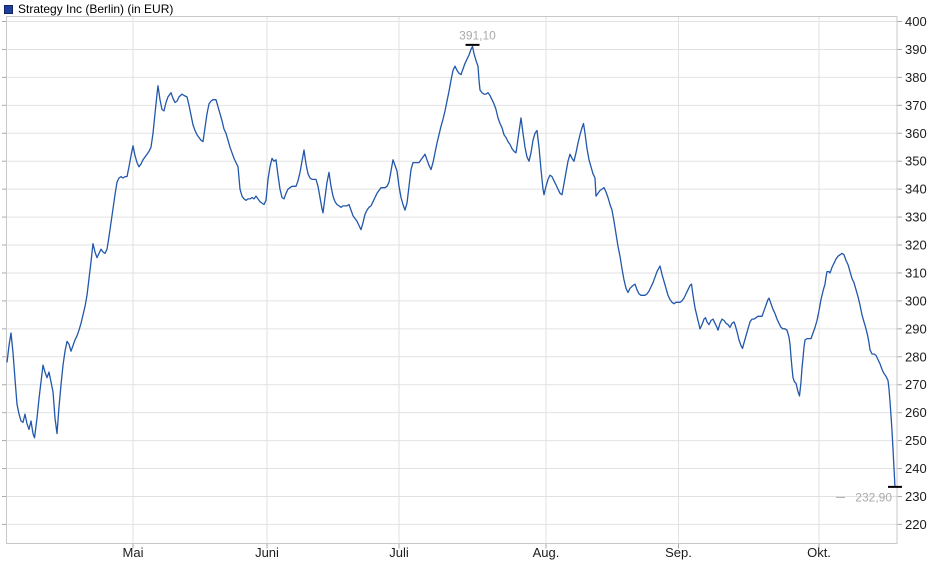 This screenshot has width=940, height=579. What do you see at coordinates (8, 9) in the screenshot?
I see `legend-color-square-icon` at bounding box center [8, 9].